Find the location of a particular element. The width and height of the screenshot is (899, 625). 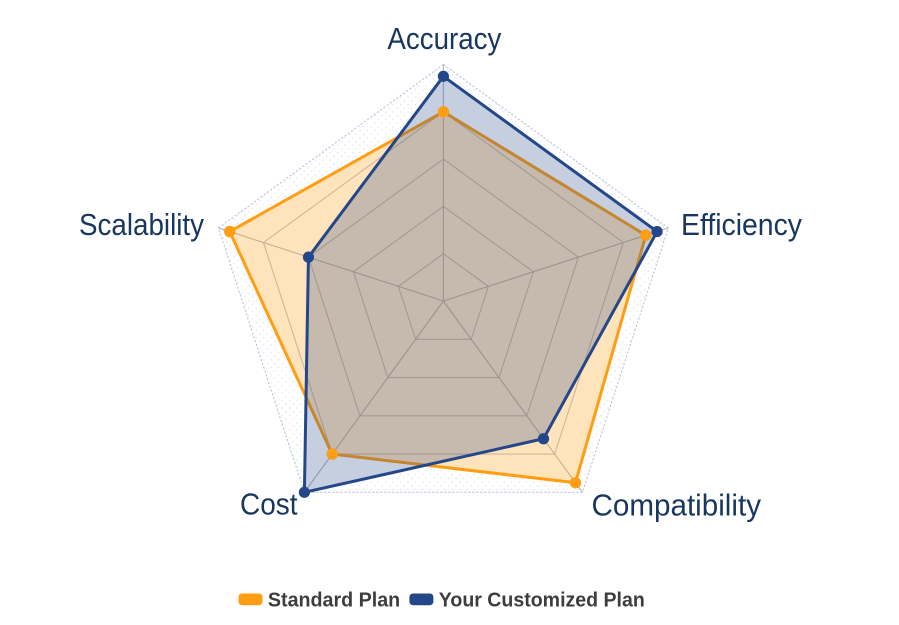

svg-text: Standard Plan is located at coordinates (334, 600).